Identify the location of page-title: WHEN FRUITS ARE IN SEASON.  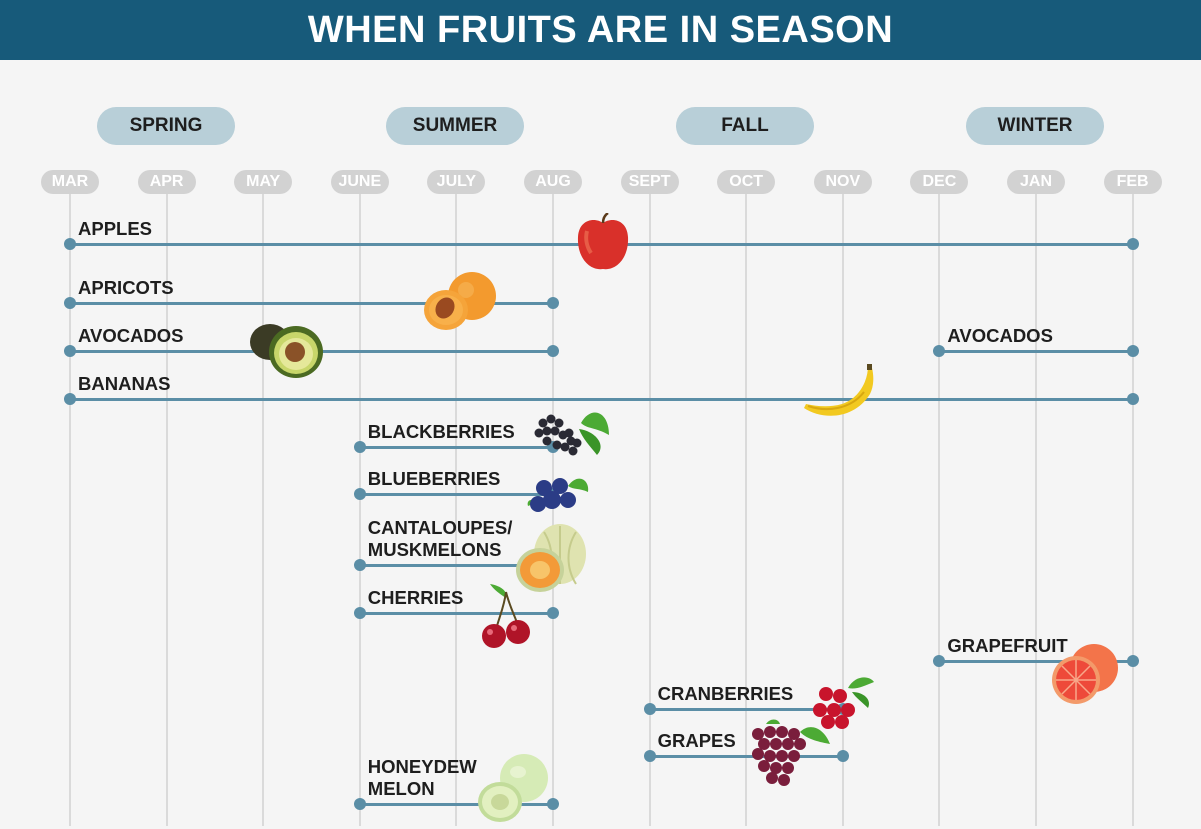
(600, 30).